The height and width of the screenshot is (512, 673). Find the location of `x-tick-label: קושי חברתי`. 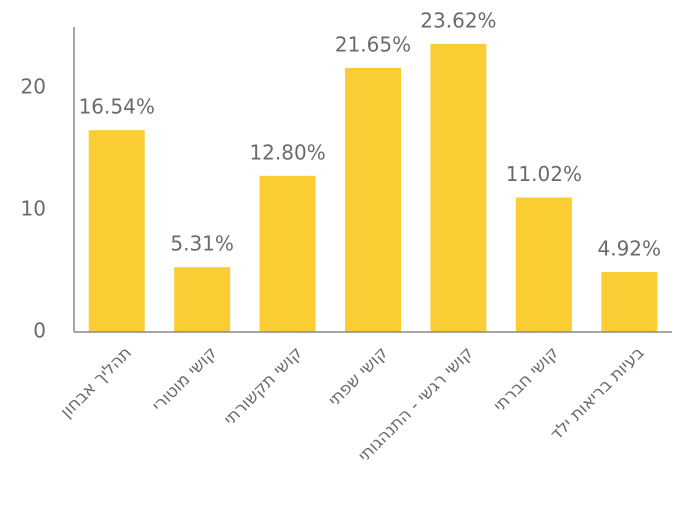

x-tick-label: קושי חברתי is located at coordinates (526, 379).